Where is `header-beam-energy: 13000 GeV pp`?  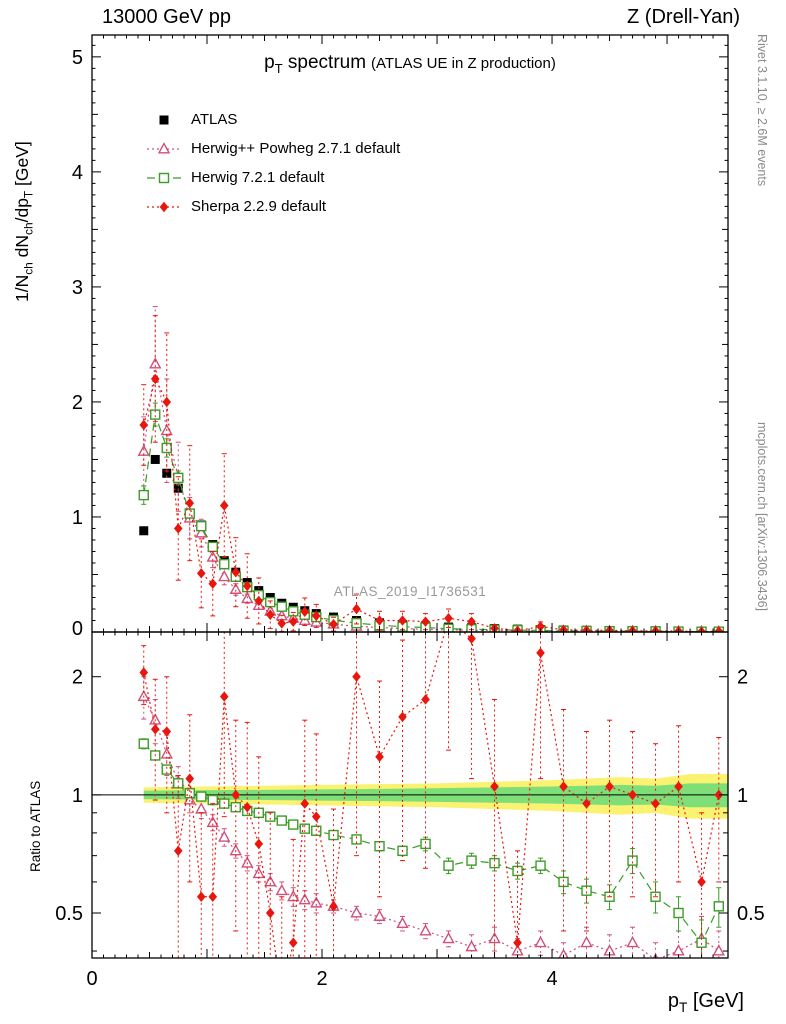
header-beam-energy: 13000 GeV pp is located at coordinates (166, 17).